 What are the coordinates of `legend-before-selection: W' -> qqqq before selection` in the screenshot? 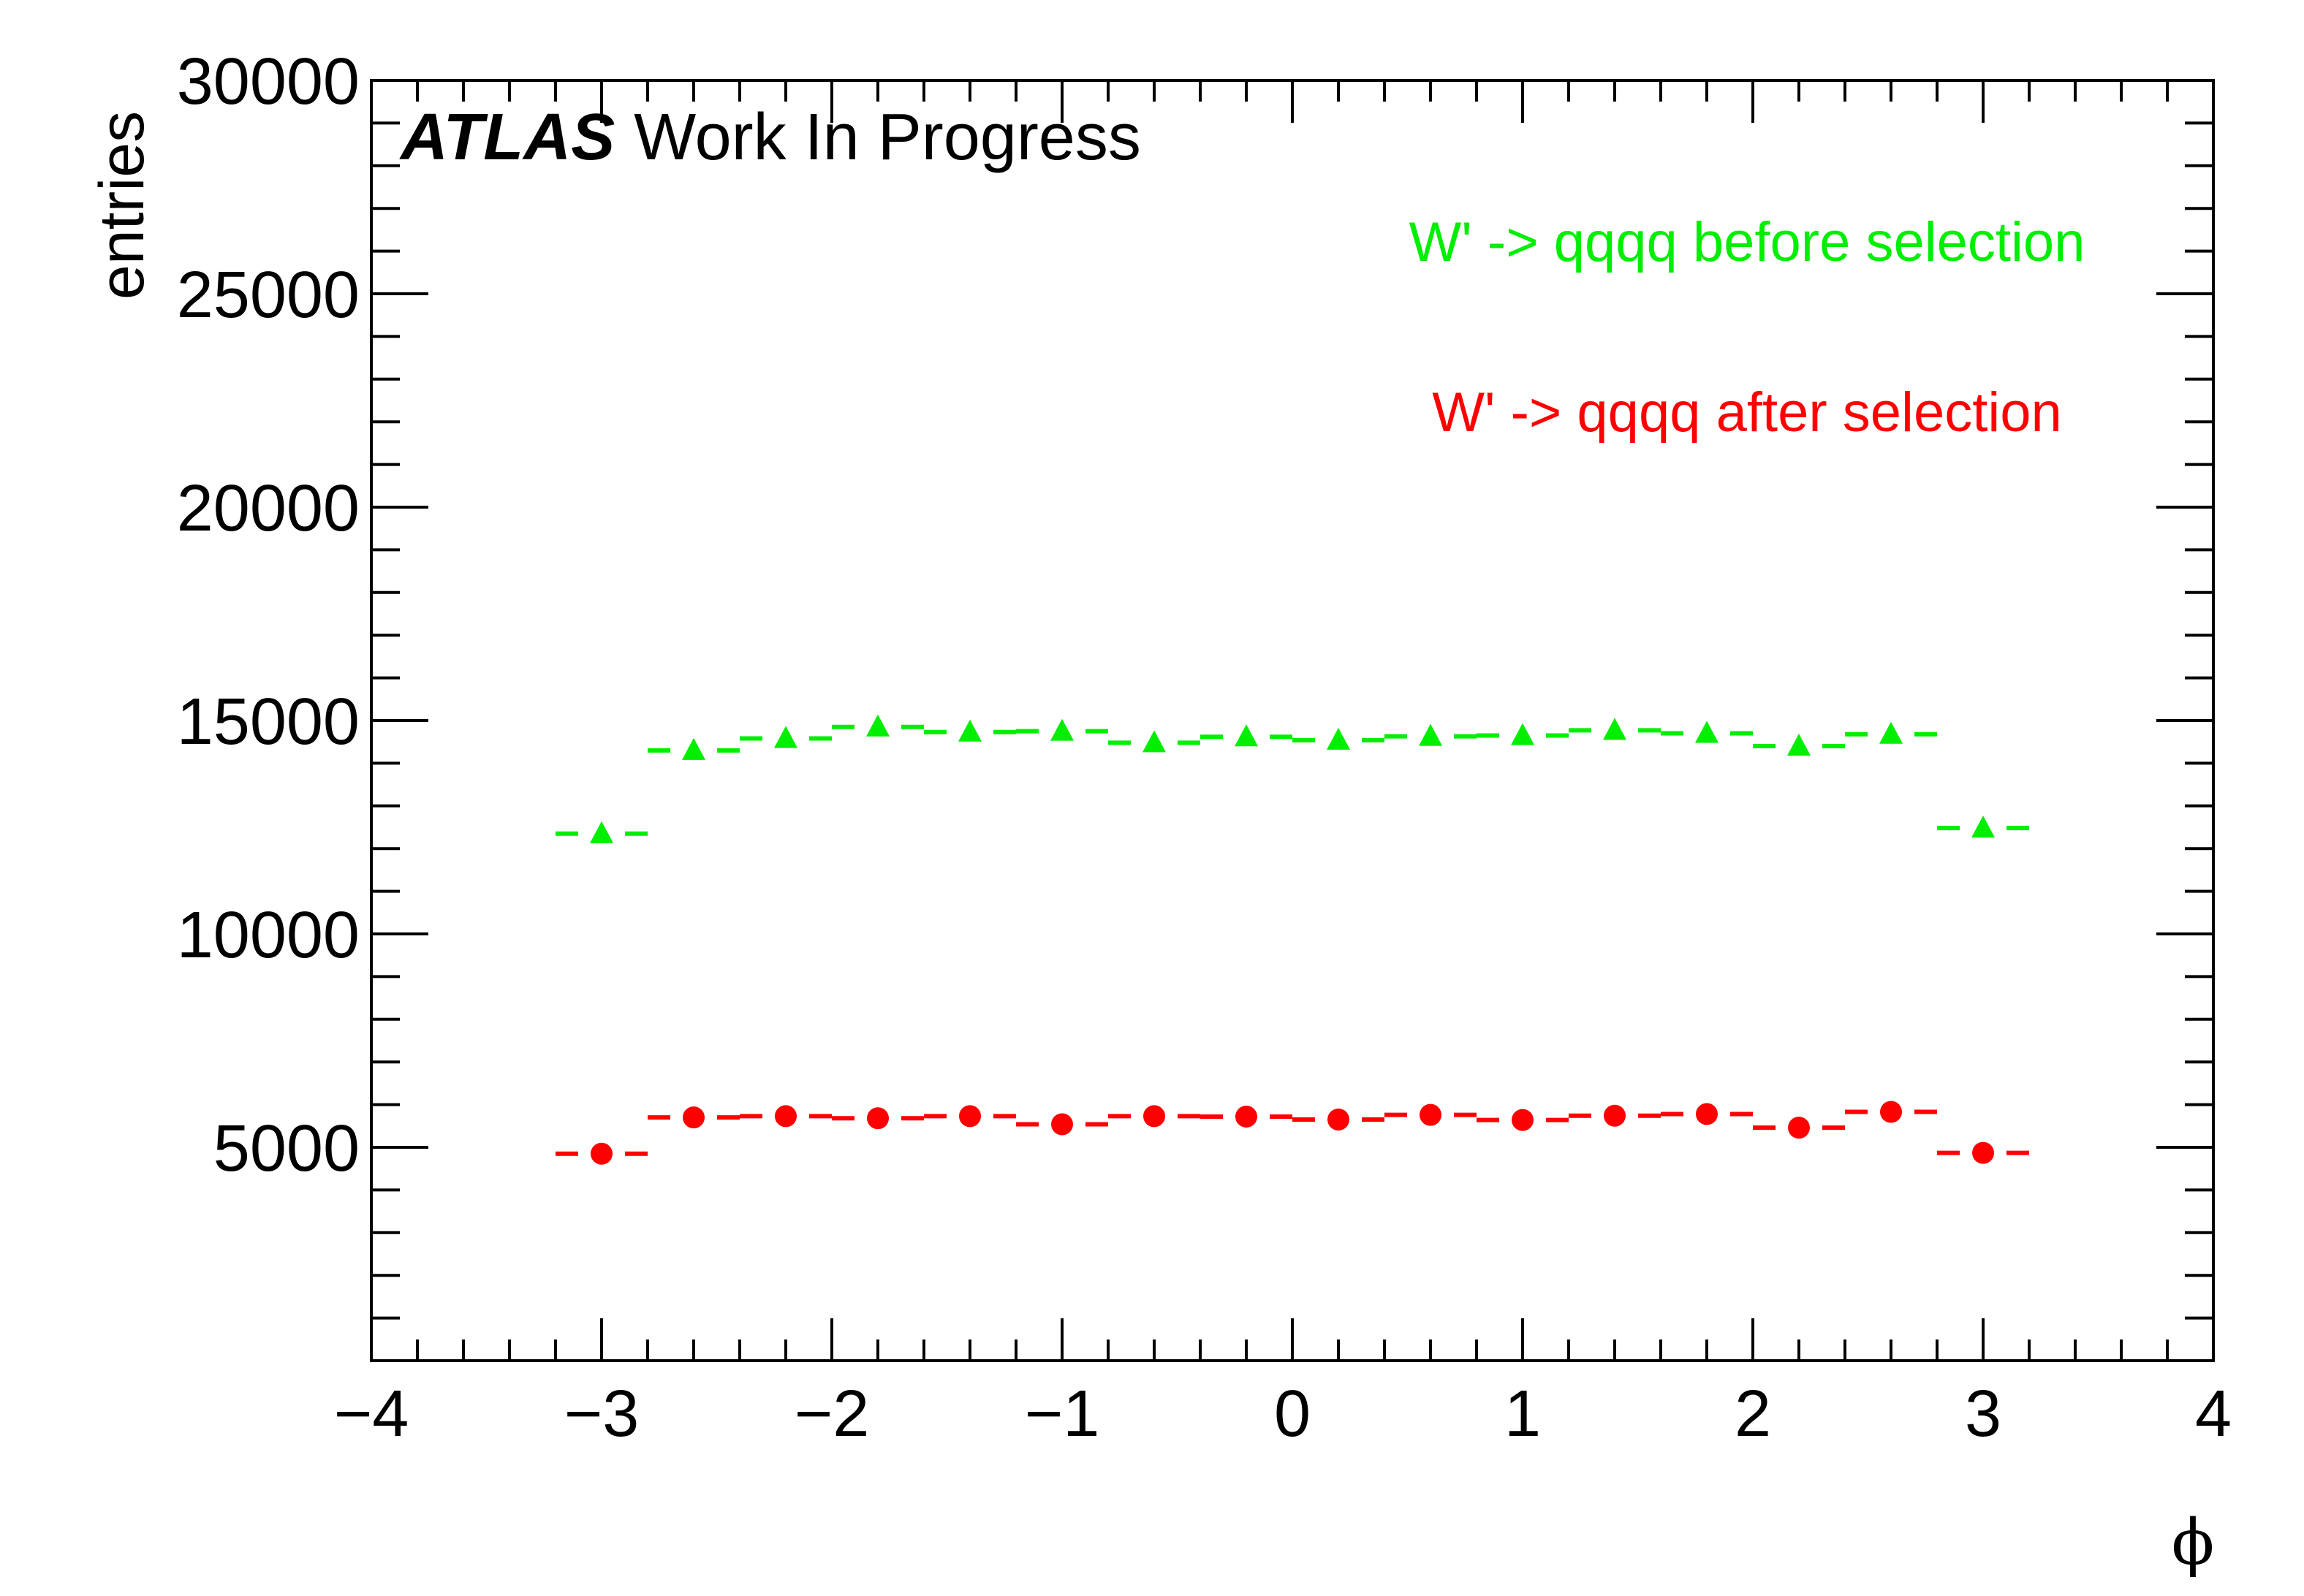 It's located at (1747, 242).